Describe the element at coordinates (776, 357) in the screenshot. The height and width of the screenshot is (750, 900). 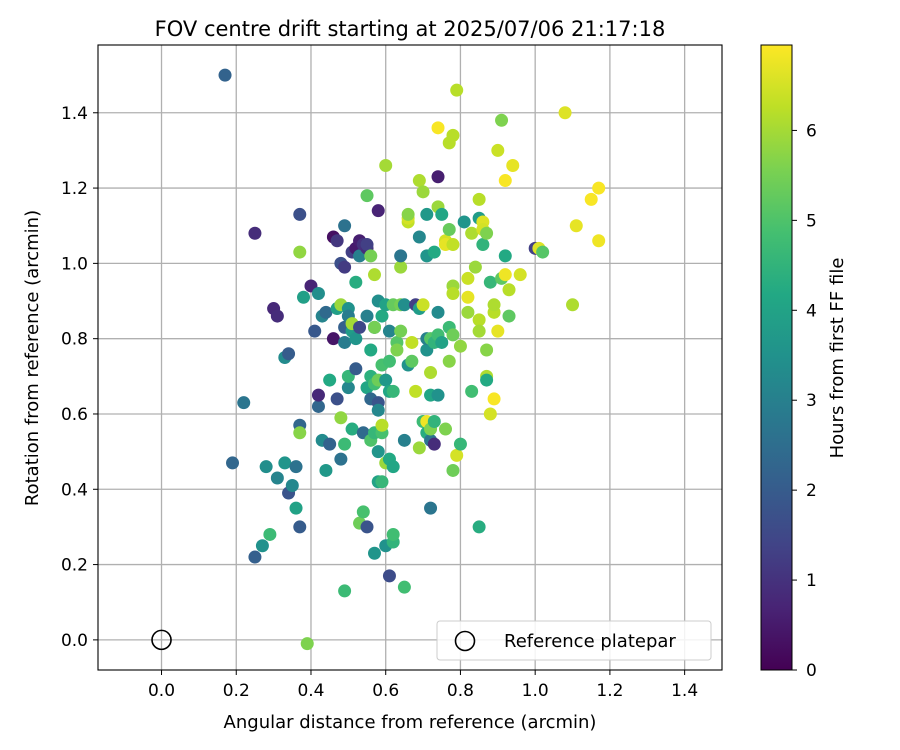
I see `colorbar-gradient` at that location.